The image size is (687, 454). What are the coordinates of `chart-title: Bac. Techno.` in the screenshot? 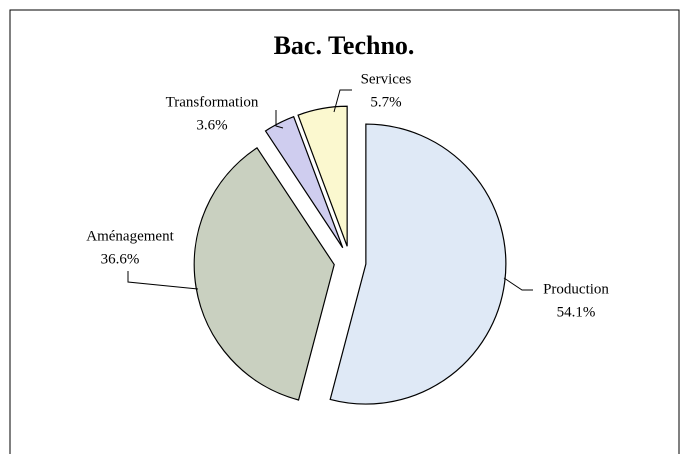 It's located at (344, 45).